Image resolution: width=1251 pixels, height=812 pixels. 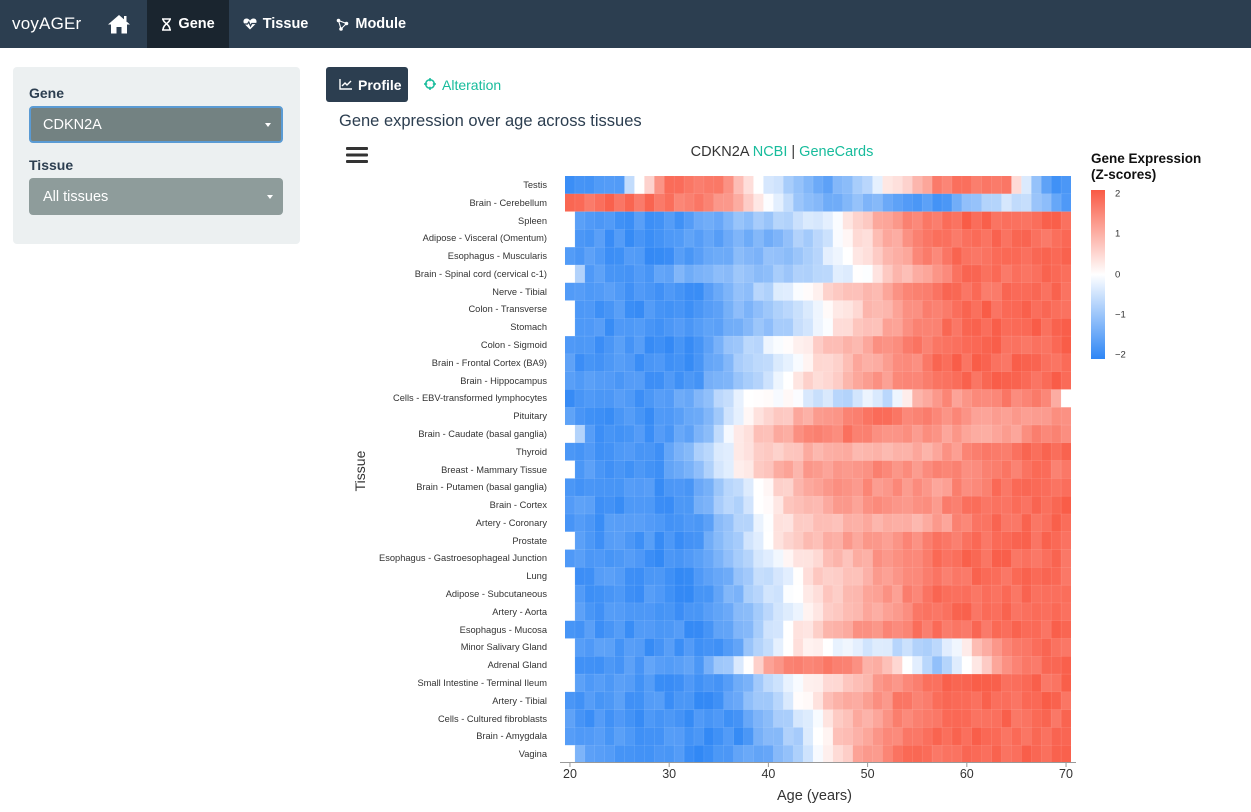 I want to click on nav-home, so click(x=120, y=24).